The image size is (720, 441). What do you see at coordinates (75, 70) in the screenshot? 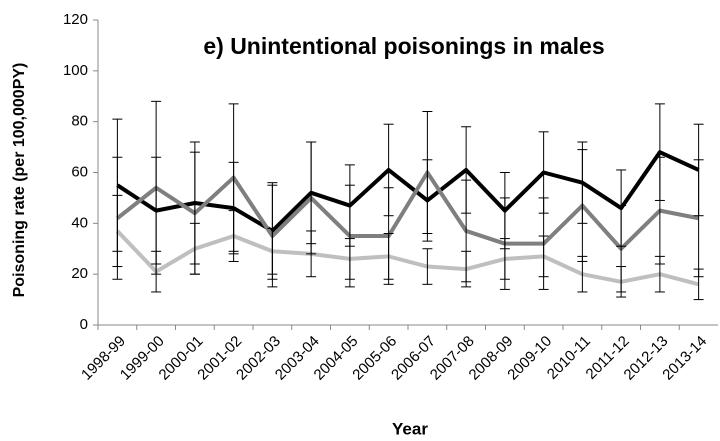
I see `y-tick-label: 100` at bounding box center [75, 70].